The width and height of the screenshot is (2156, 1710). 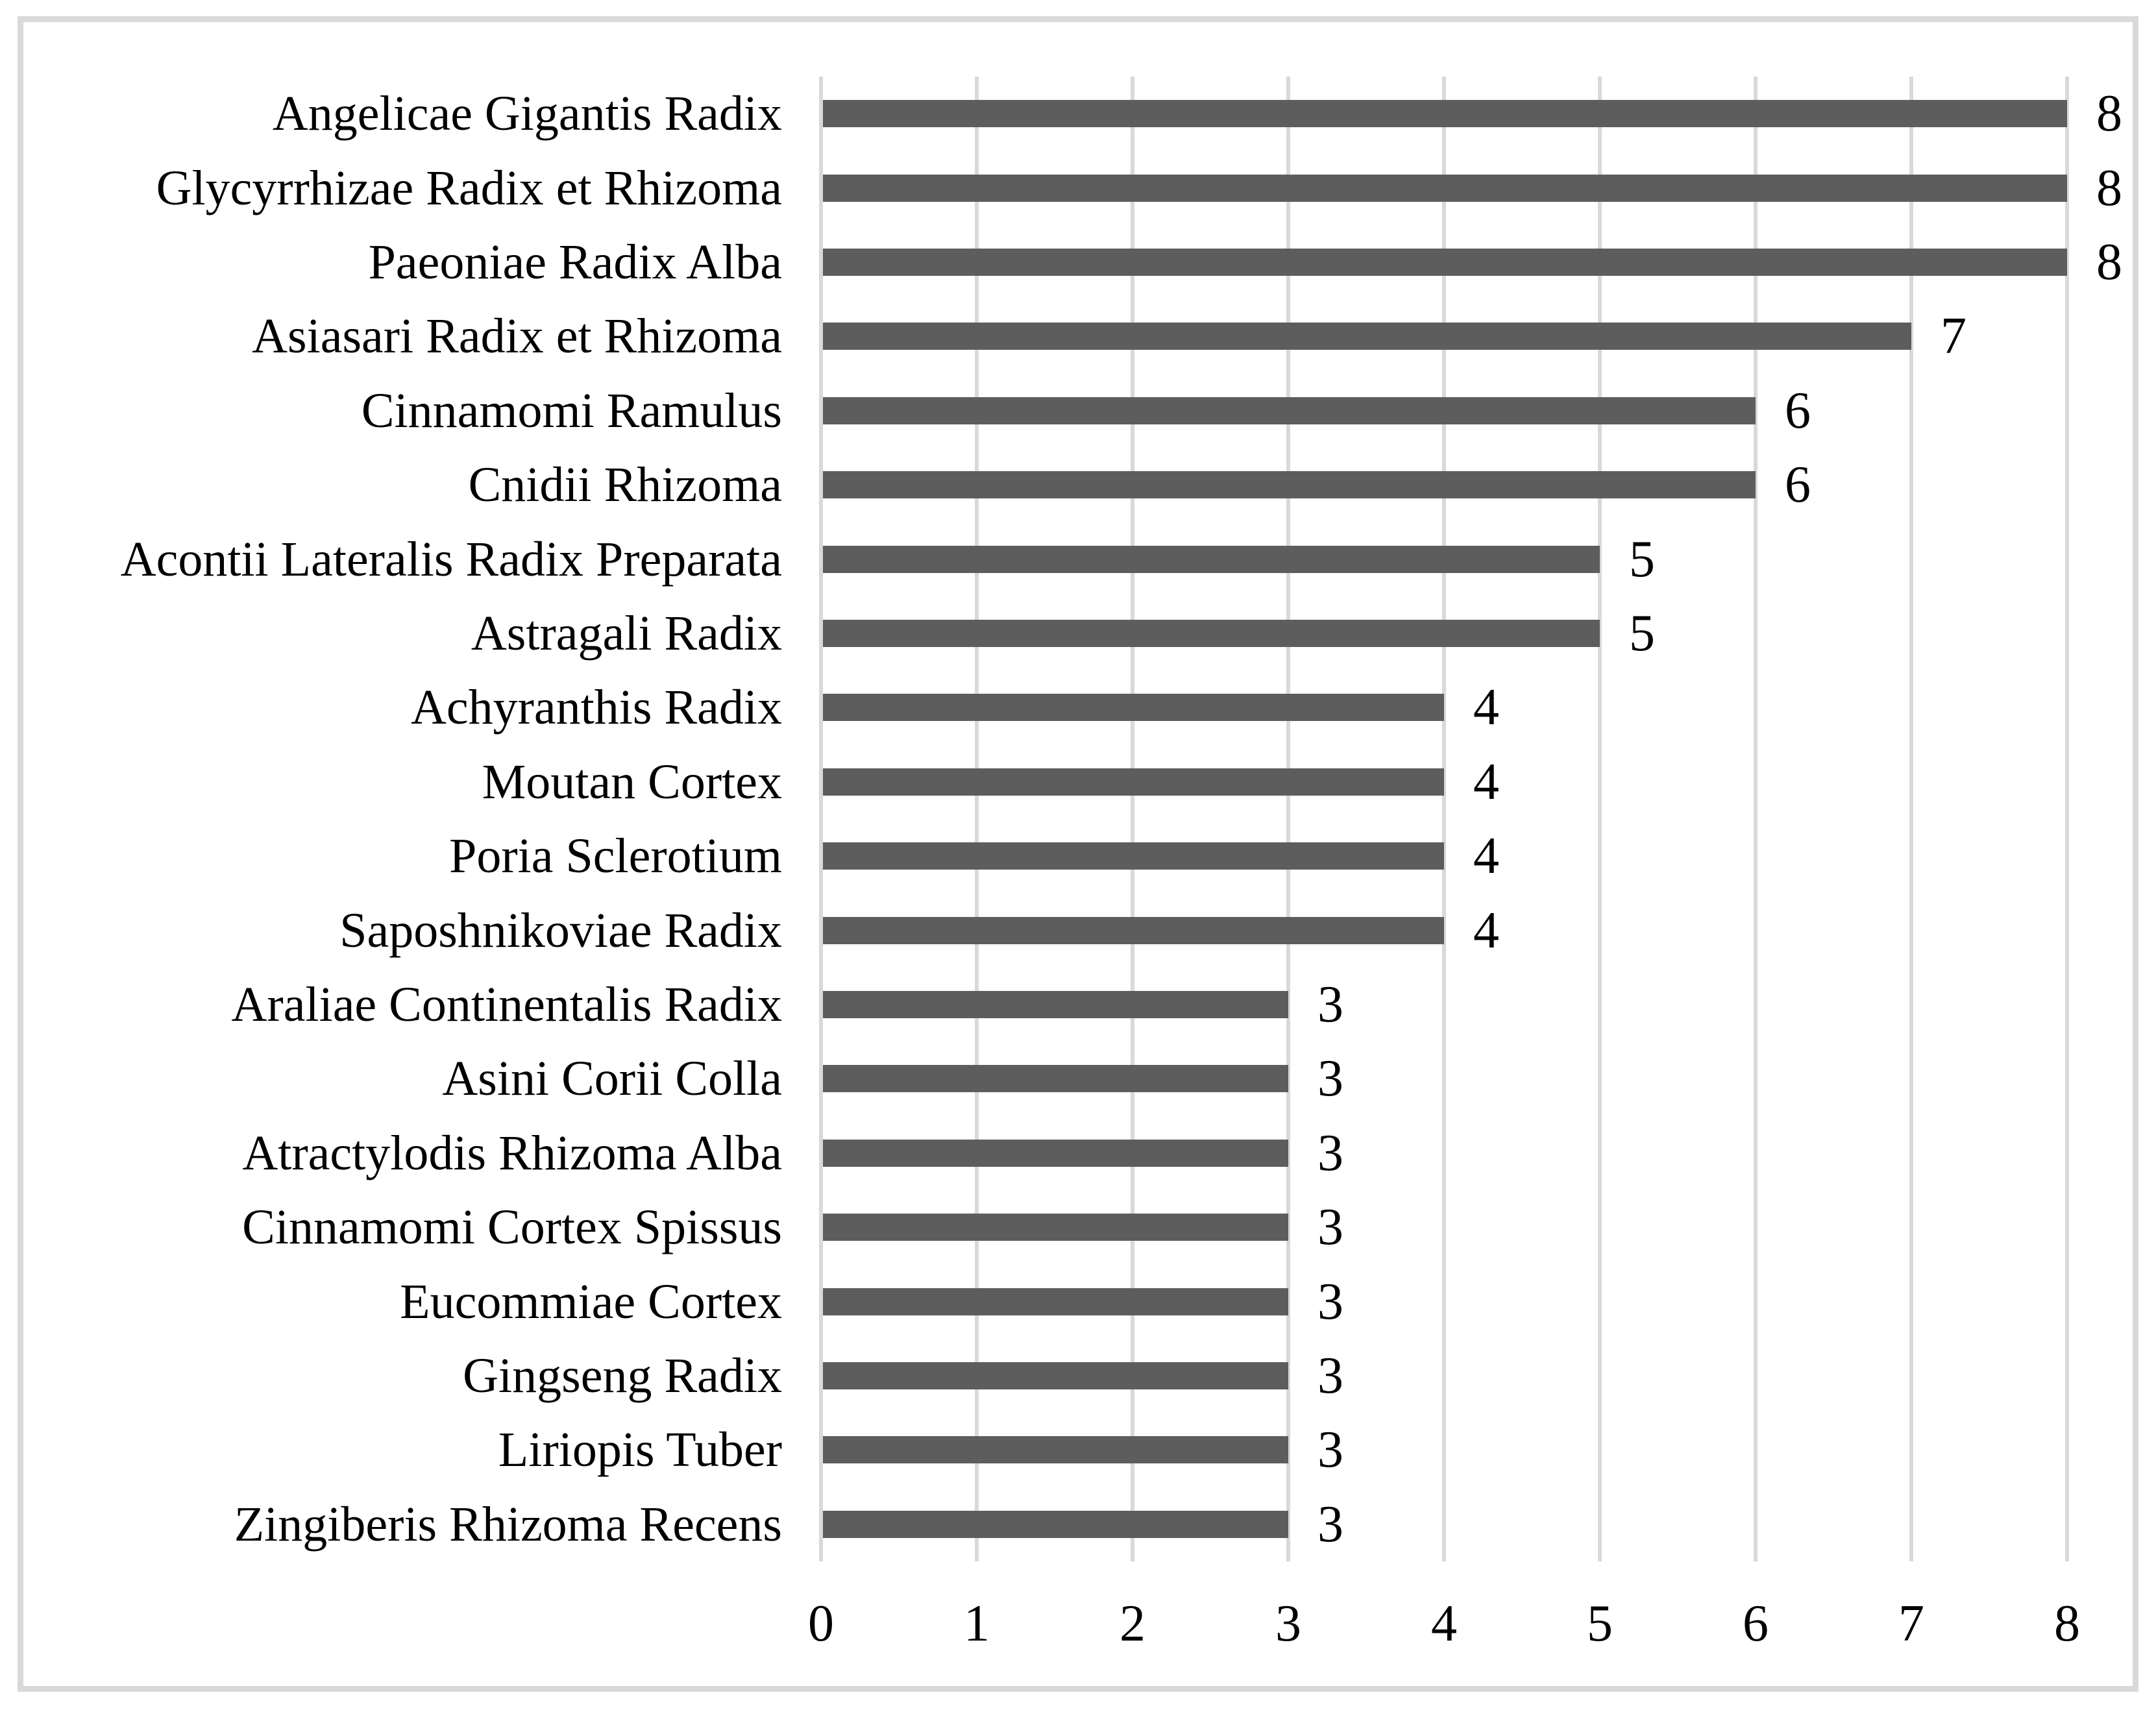 What do you see at coordinates (612, 1078) in the screenshot?
I see `category-label: Asini Corii Colla` at bounding box center [612, 1078].